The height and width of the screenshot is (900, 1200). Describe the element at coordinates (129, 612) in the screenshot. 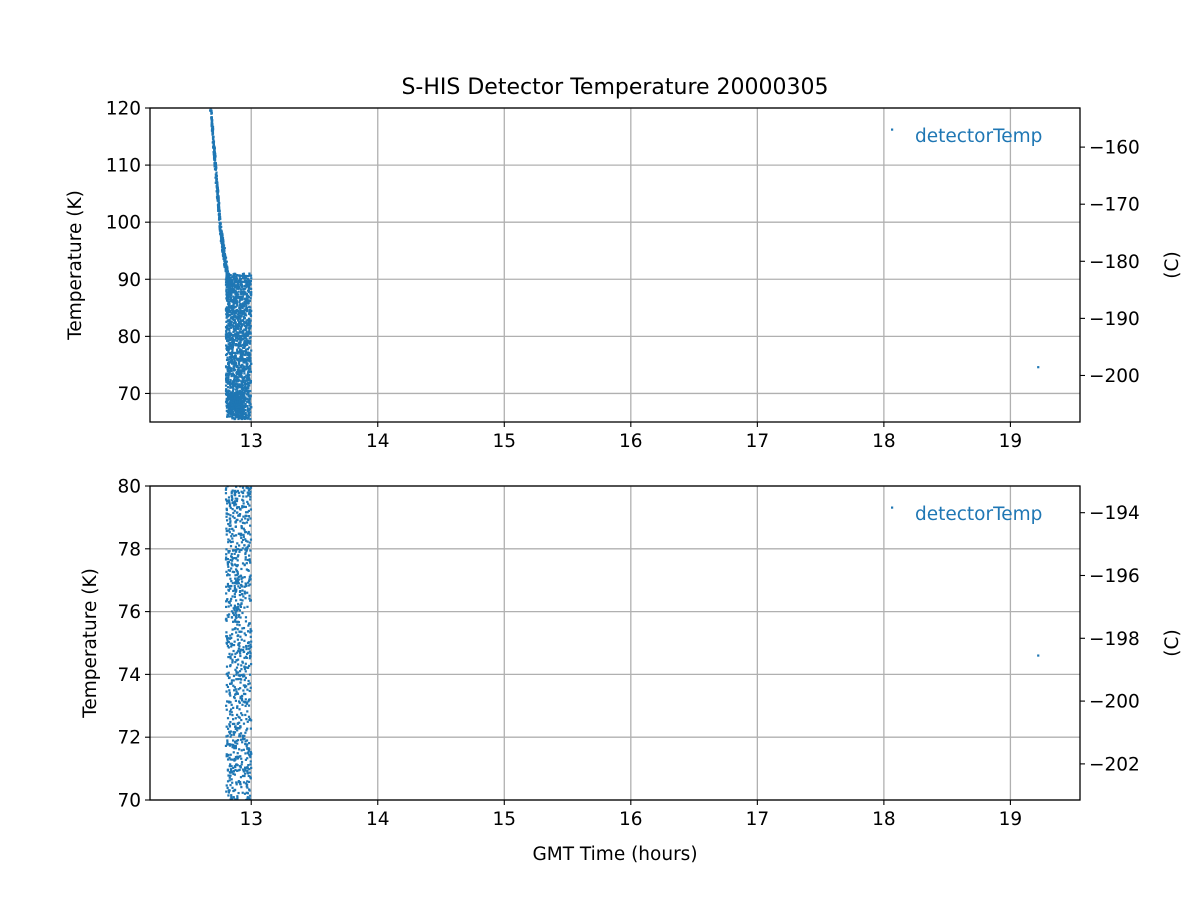

I see `lower-y-tick-label: 76` at that location.